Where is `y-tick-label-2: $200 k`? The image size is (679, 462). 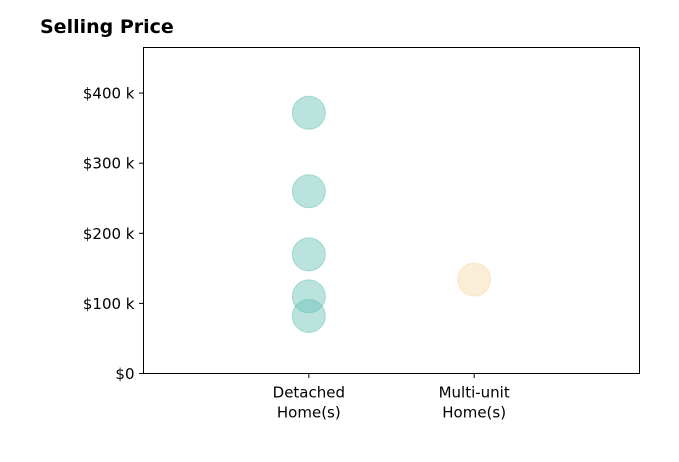 y-tick-label-2: $200 k is located at coordinates (109, 234).